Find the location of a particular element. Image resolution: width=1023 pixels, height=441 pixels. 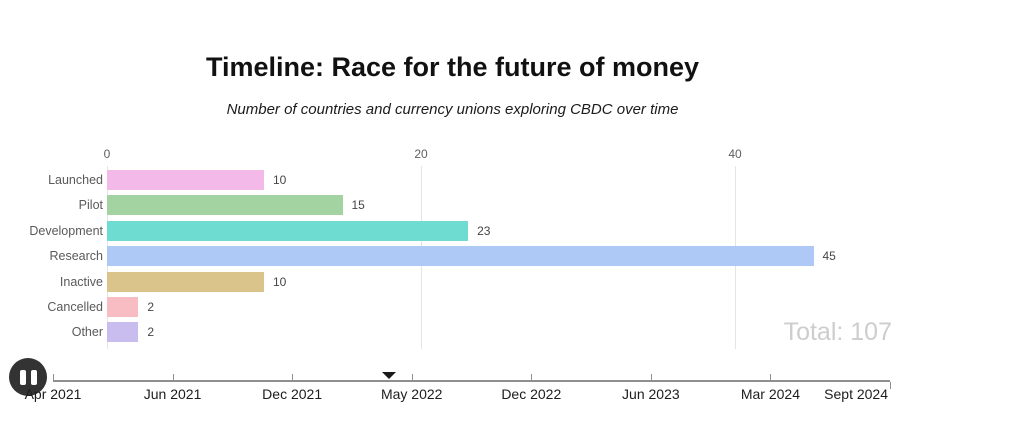

value-label: 23 is located at coordinates (484, 230).